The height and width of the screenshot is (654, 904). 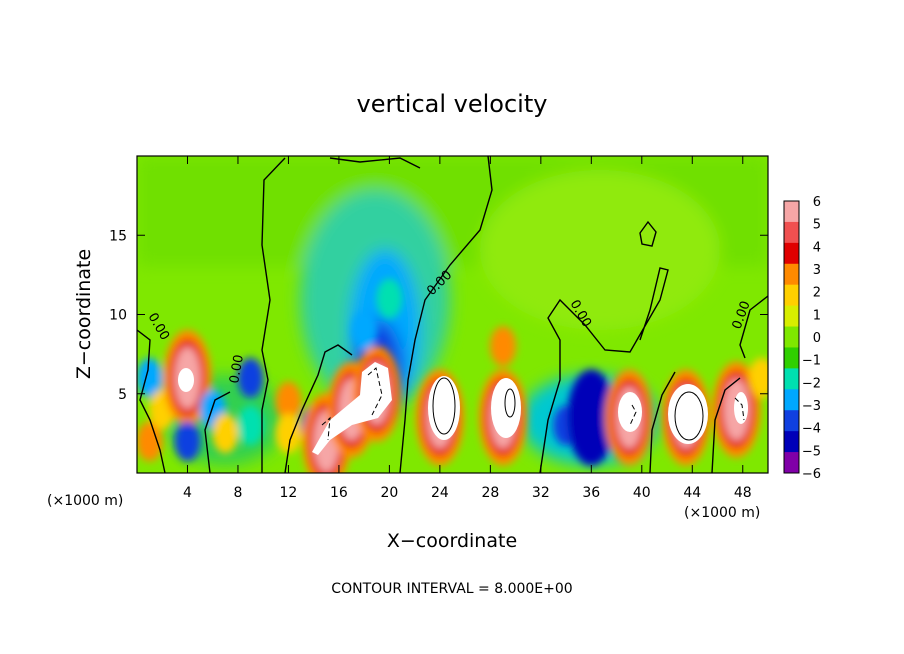 I want to click on colorbar-label: −4, so click(x=811, y=429).